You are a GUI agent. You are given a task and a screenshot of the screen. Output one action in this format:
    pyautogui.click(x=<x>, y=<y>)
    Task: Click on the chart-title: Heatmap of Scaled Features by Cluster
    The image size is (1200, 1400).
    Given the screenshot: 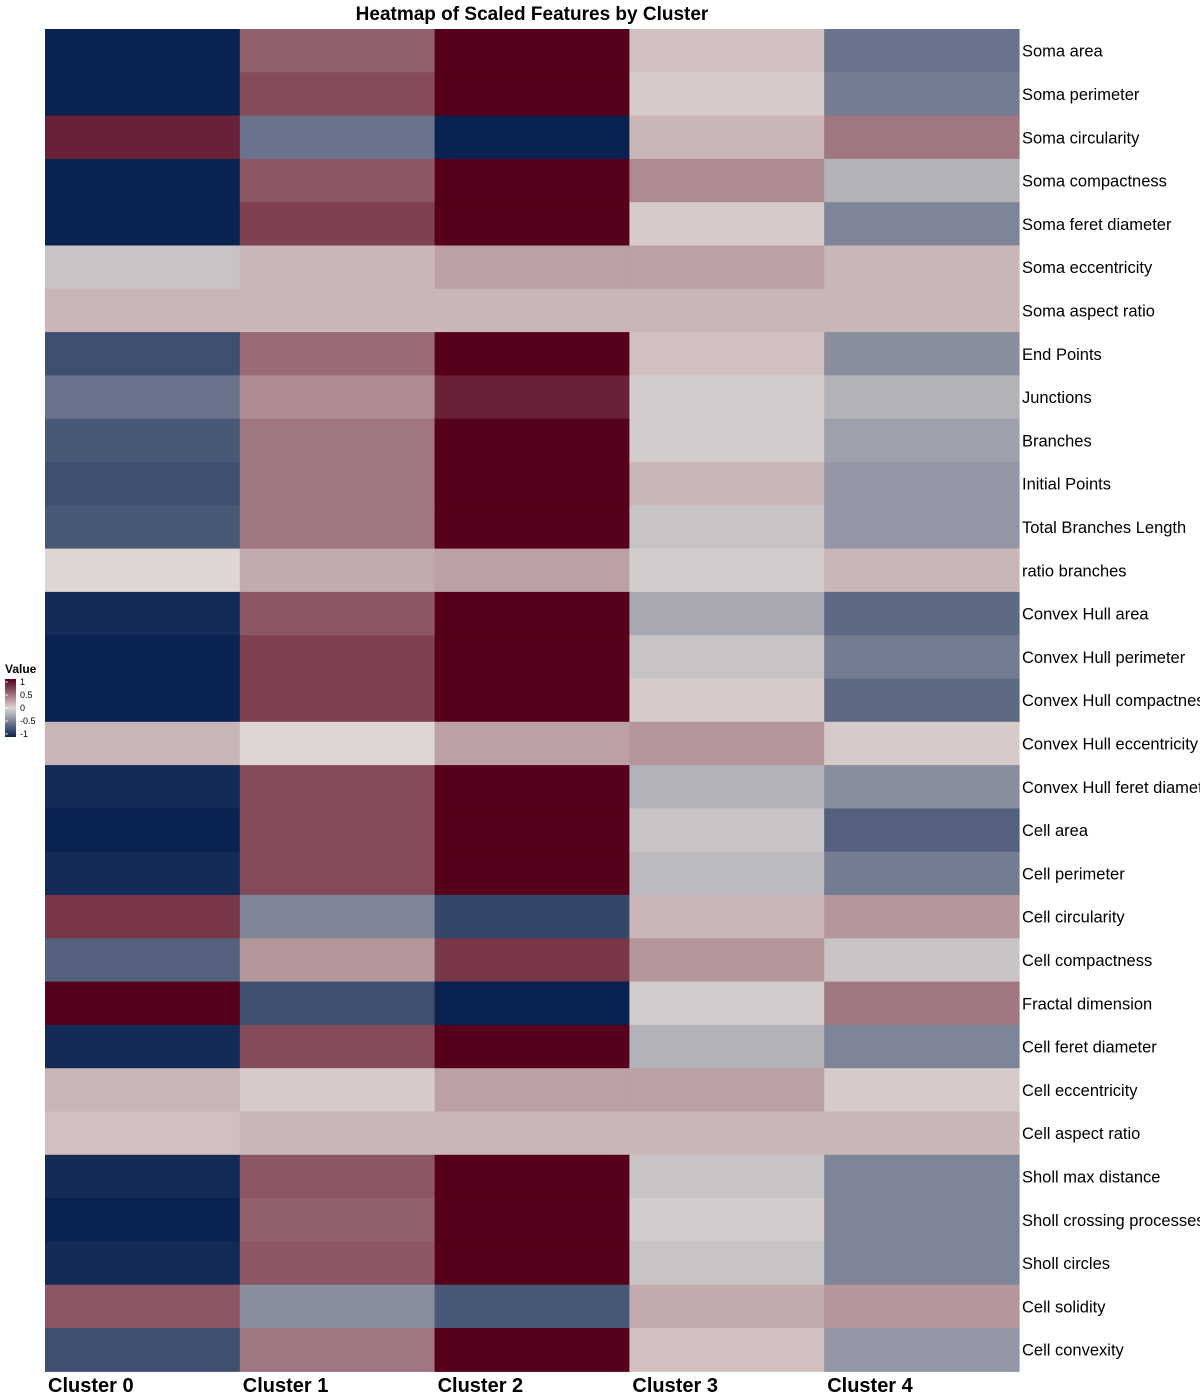 What is the action you would take?
    pyautogui.click(x=532, y=14)
    